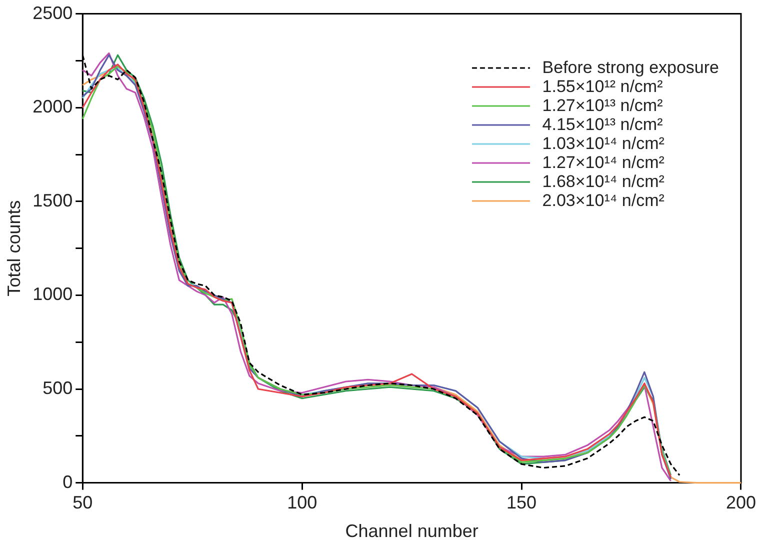 The width and height of the screenshot is (759, 547). I want to click on y-tick-label: 2500, so click(52, 12).